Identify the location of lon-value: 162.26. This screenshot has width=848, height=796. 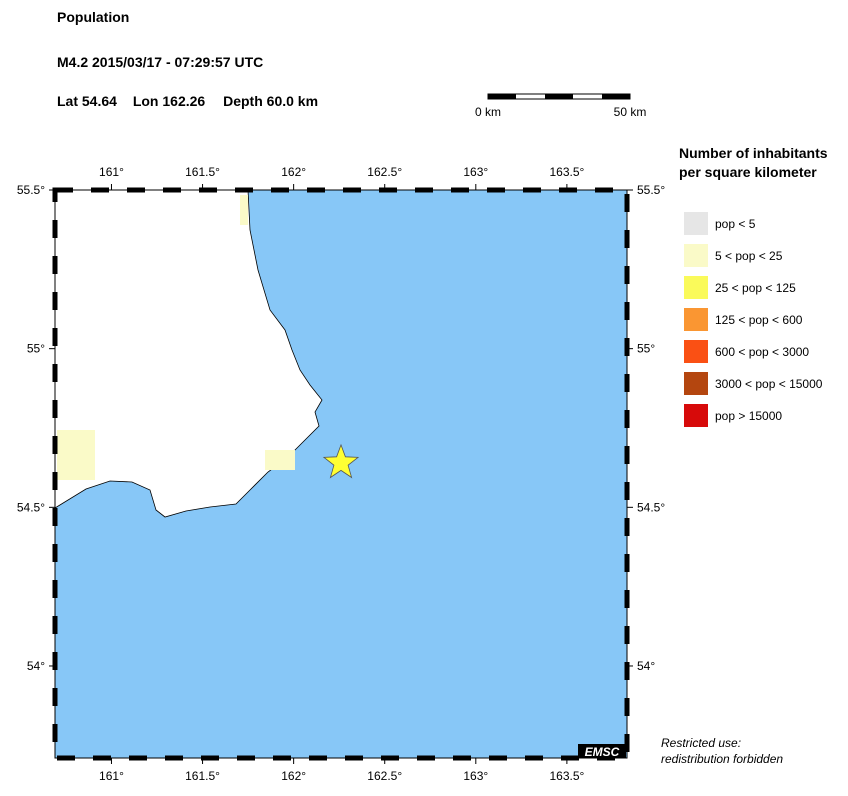
(183, 101).